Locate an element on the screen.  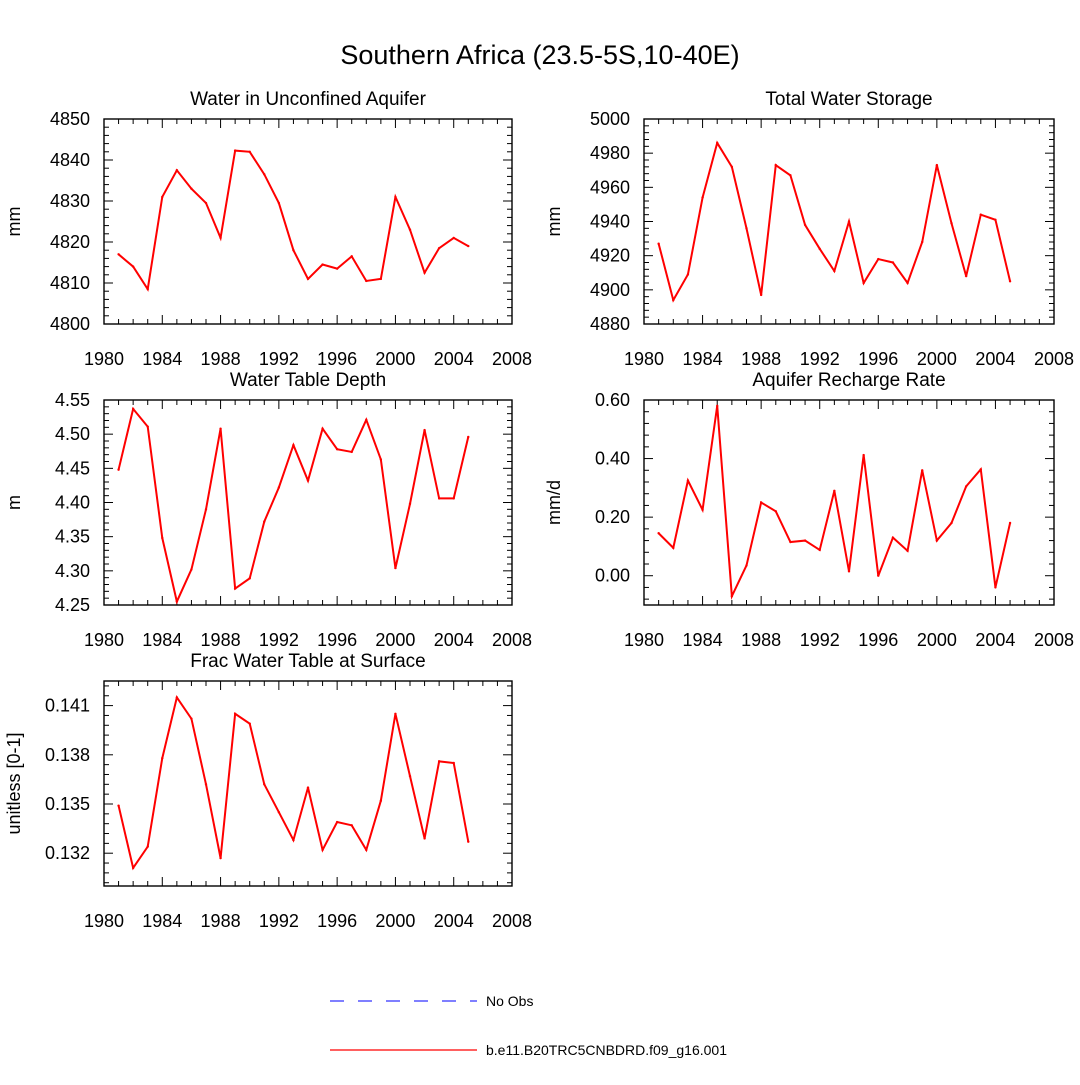
chart-title: Aquifer Recharge Rate is located at coordinates (848, 380).